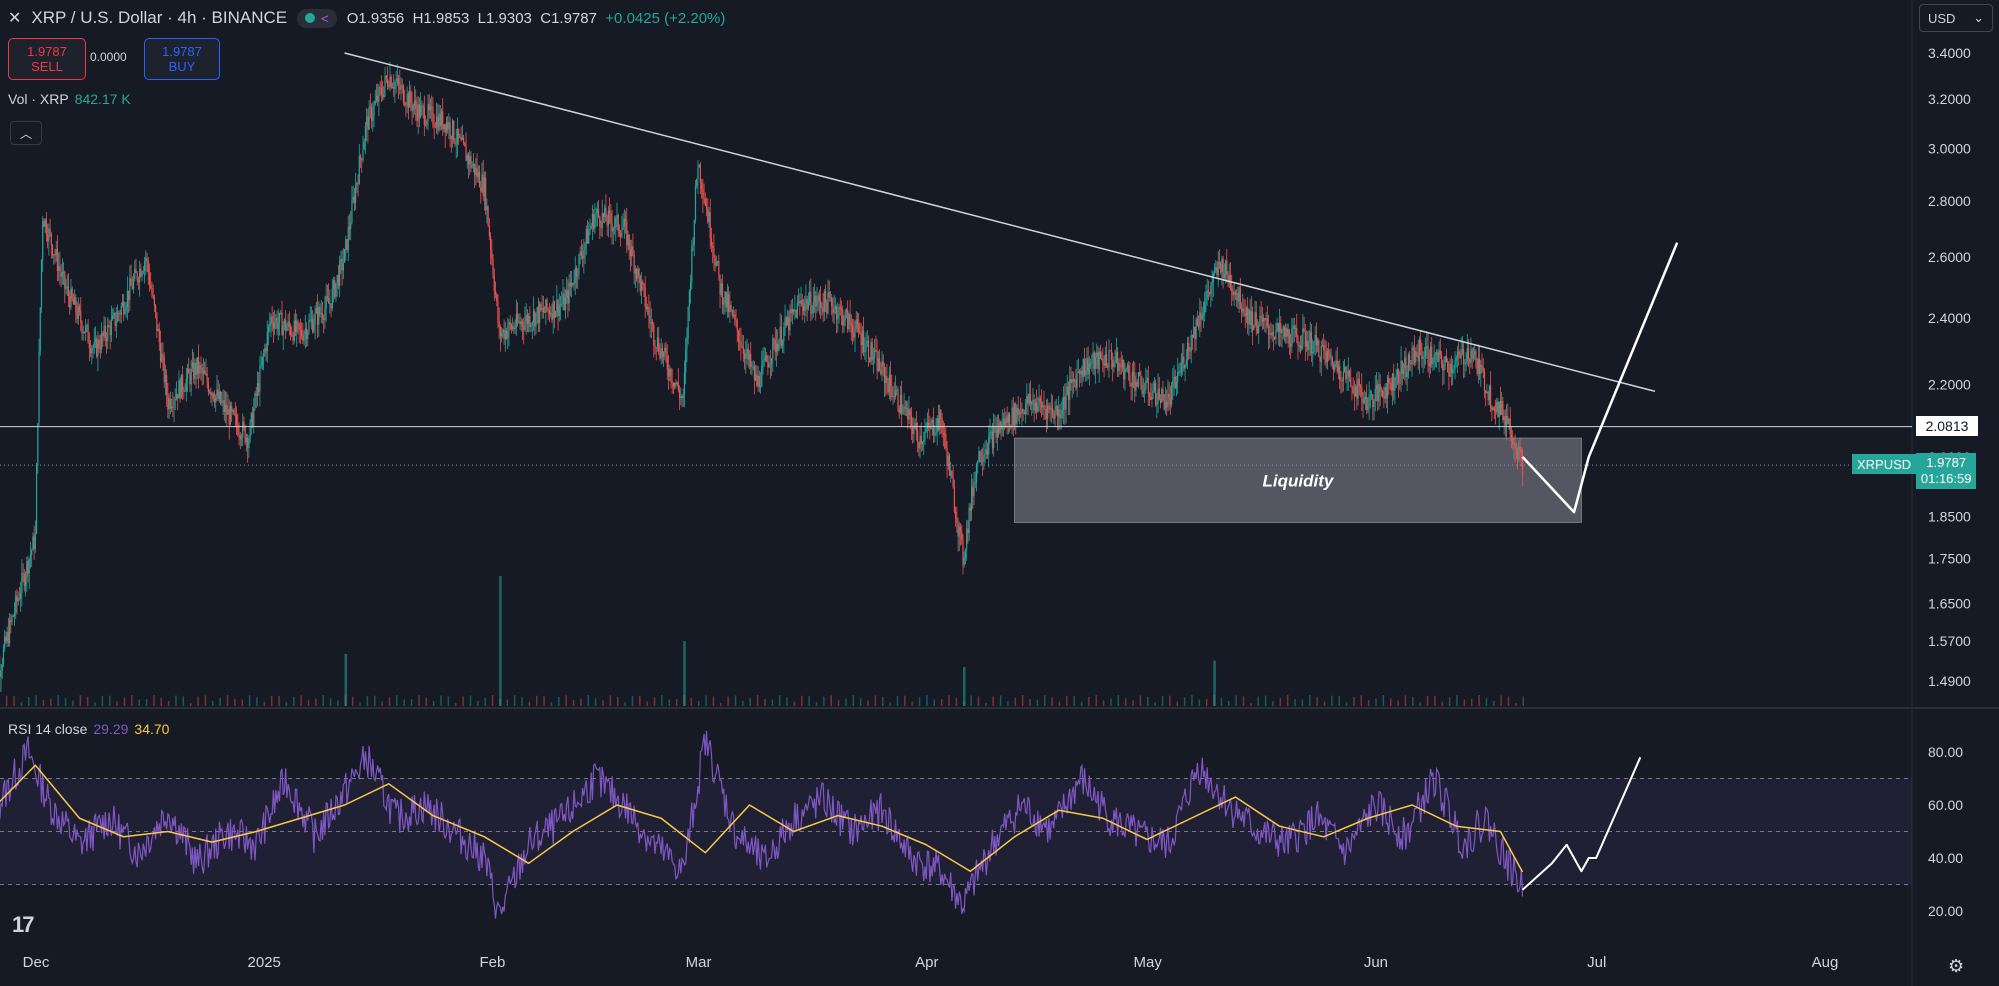 The width and height of the screenshot is (1999, 986). I want to click on symbol-title: XRP / U.S. Dollar · 4h · BINANCE, so click(159, 17).